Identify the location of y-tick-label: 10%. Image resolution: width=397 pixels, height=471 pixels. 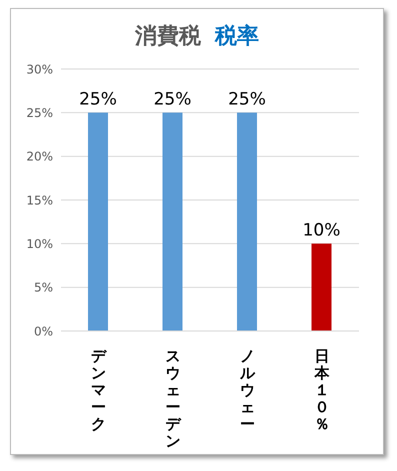
(39, 243).